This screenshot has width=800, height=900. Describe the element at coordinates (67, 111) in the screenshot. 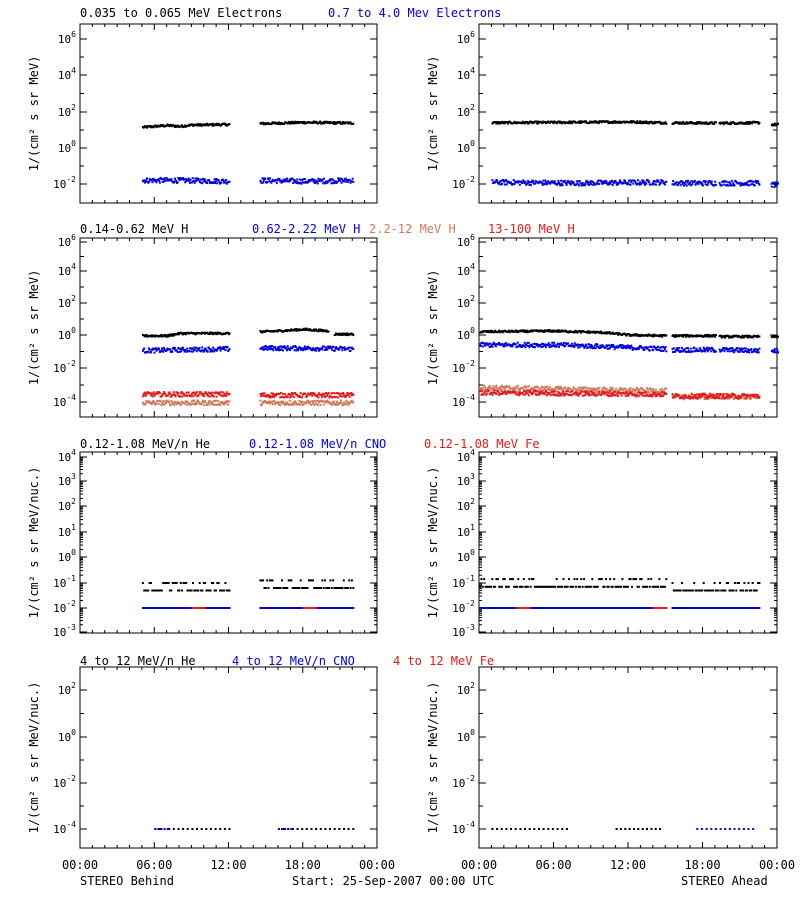

I see `y-tick-label: 102` at that location.